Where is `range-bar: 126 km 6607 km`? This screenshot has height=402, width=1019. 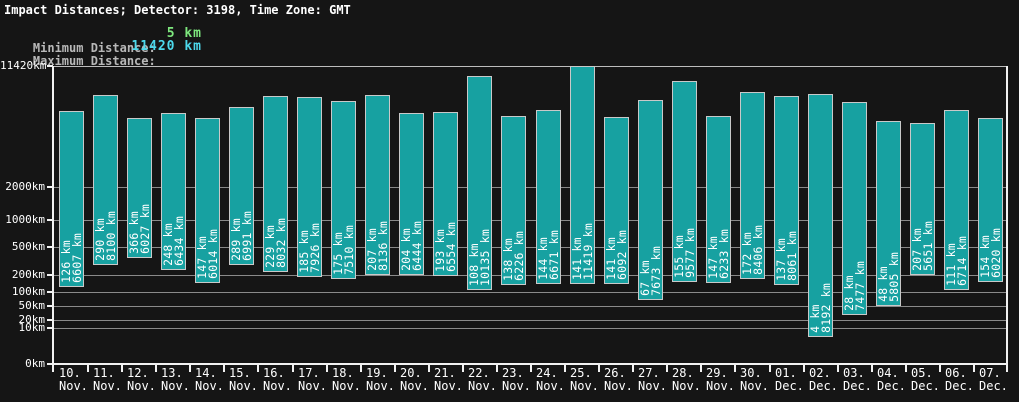 range-bar: 126 km 6607 km is located at coordinates (71, 199).